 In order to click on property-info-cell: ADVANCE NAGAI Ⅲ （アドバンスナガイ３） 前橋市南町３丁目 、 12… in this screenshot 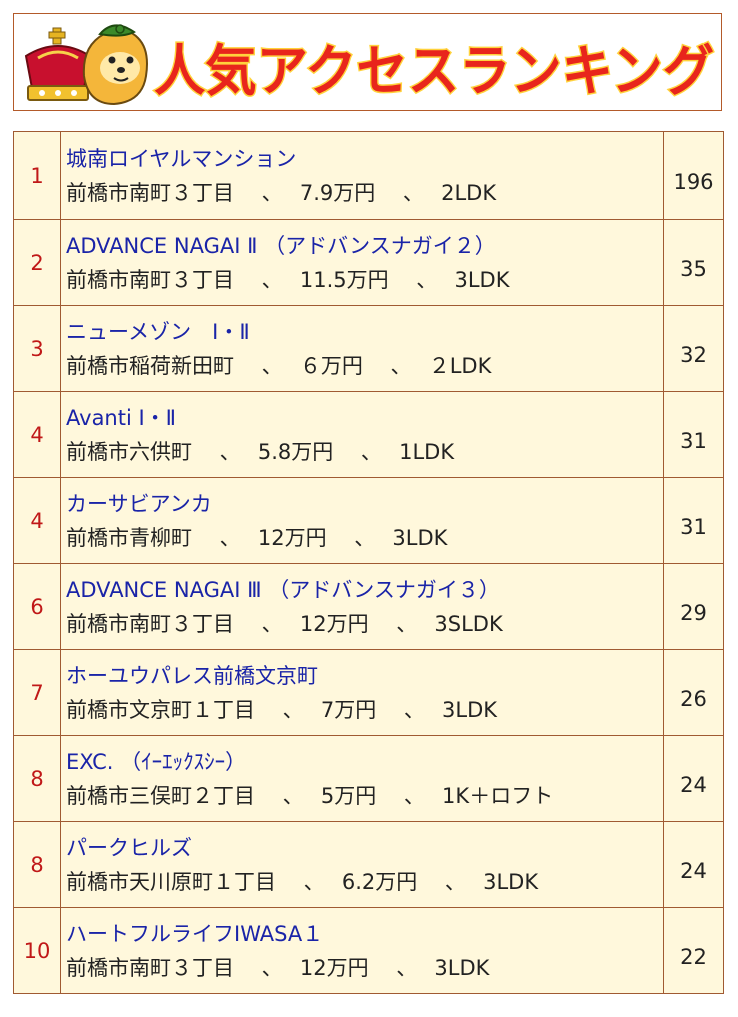, I will do `click(362, 606)`.